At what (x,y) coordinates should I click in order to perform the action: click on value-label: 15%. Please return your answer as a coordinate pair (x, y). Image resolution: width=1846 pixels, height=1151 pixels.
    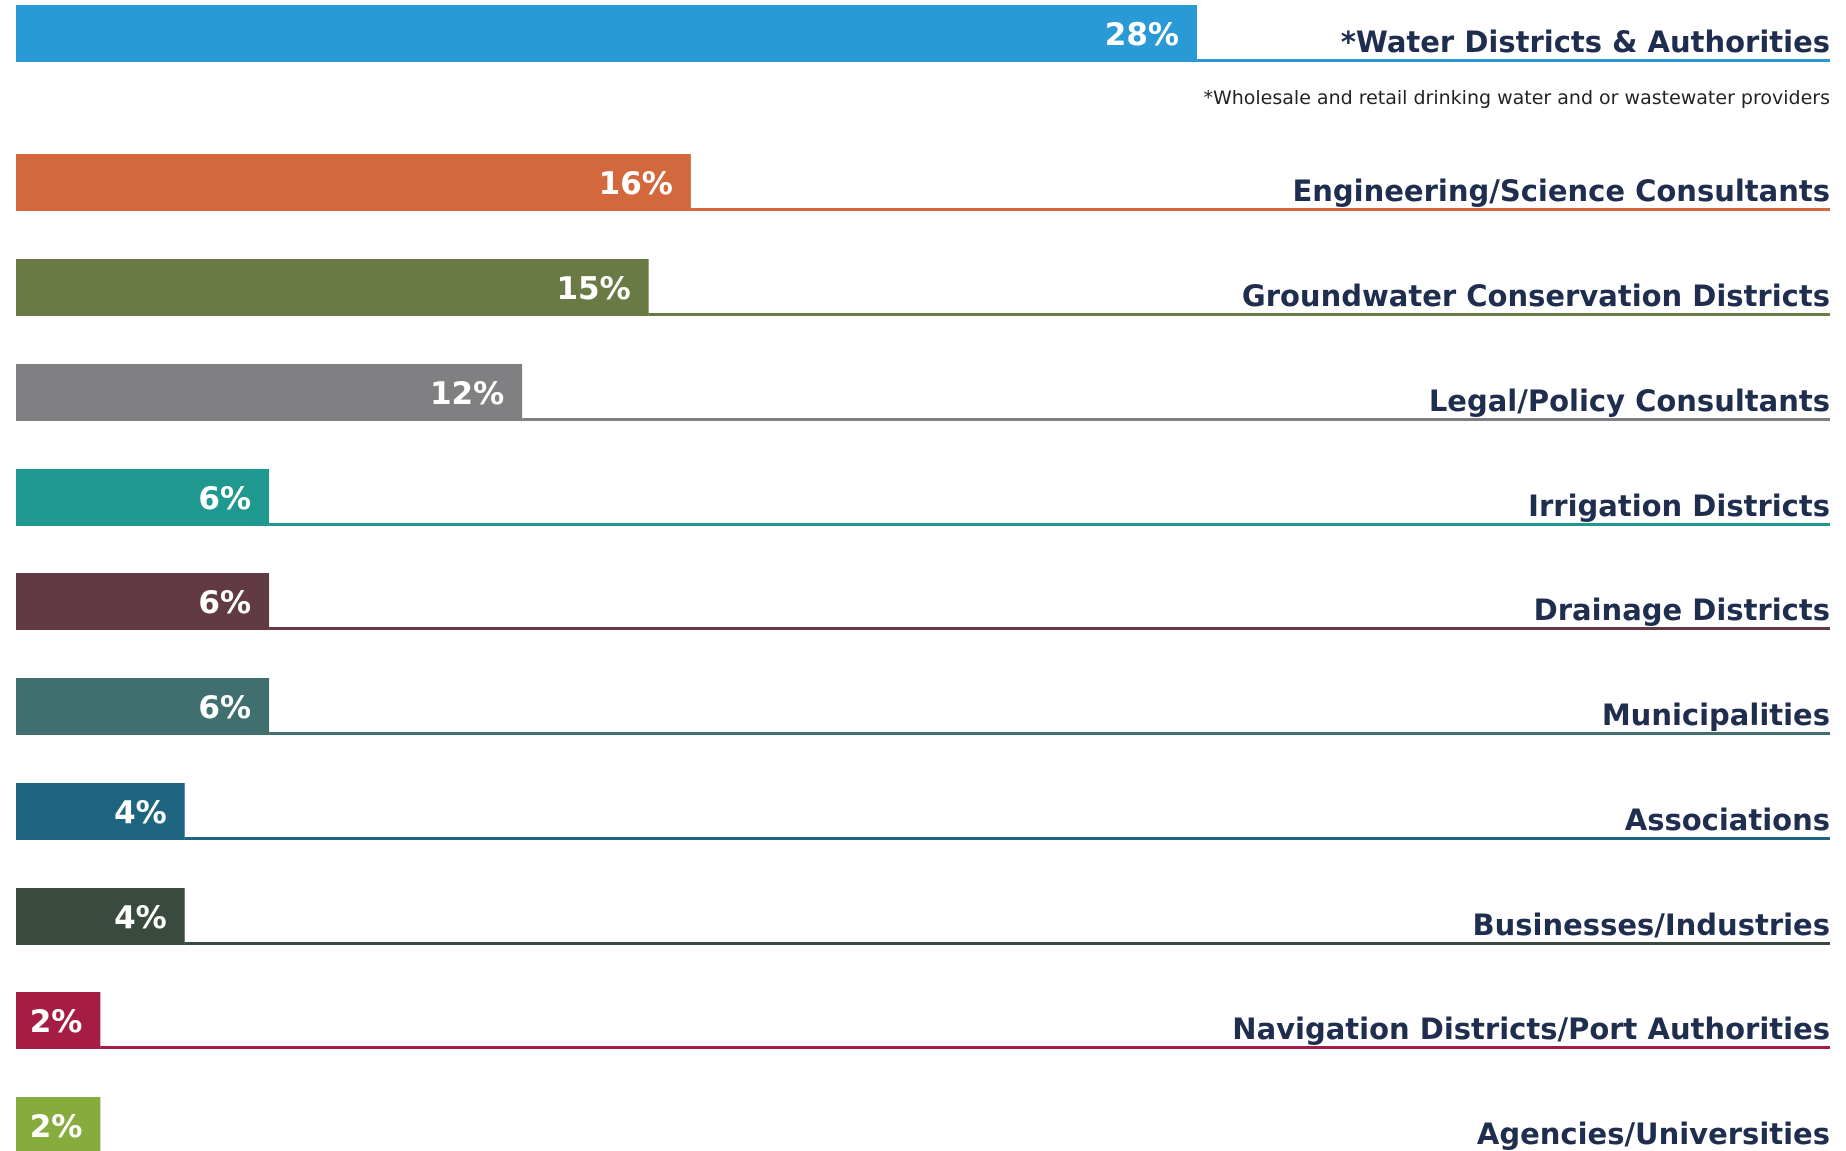
    Looking at the image, I should click on (593, 289).